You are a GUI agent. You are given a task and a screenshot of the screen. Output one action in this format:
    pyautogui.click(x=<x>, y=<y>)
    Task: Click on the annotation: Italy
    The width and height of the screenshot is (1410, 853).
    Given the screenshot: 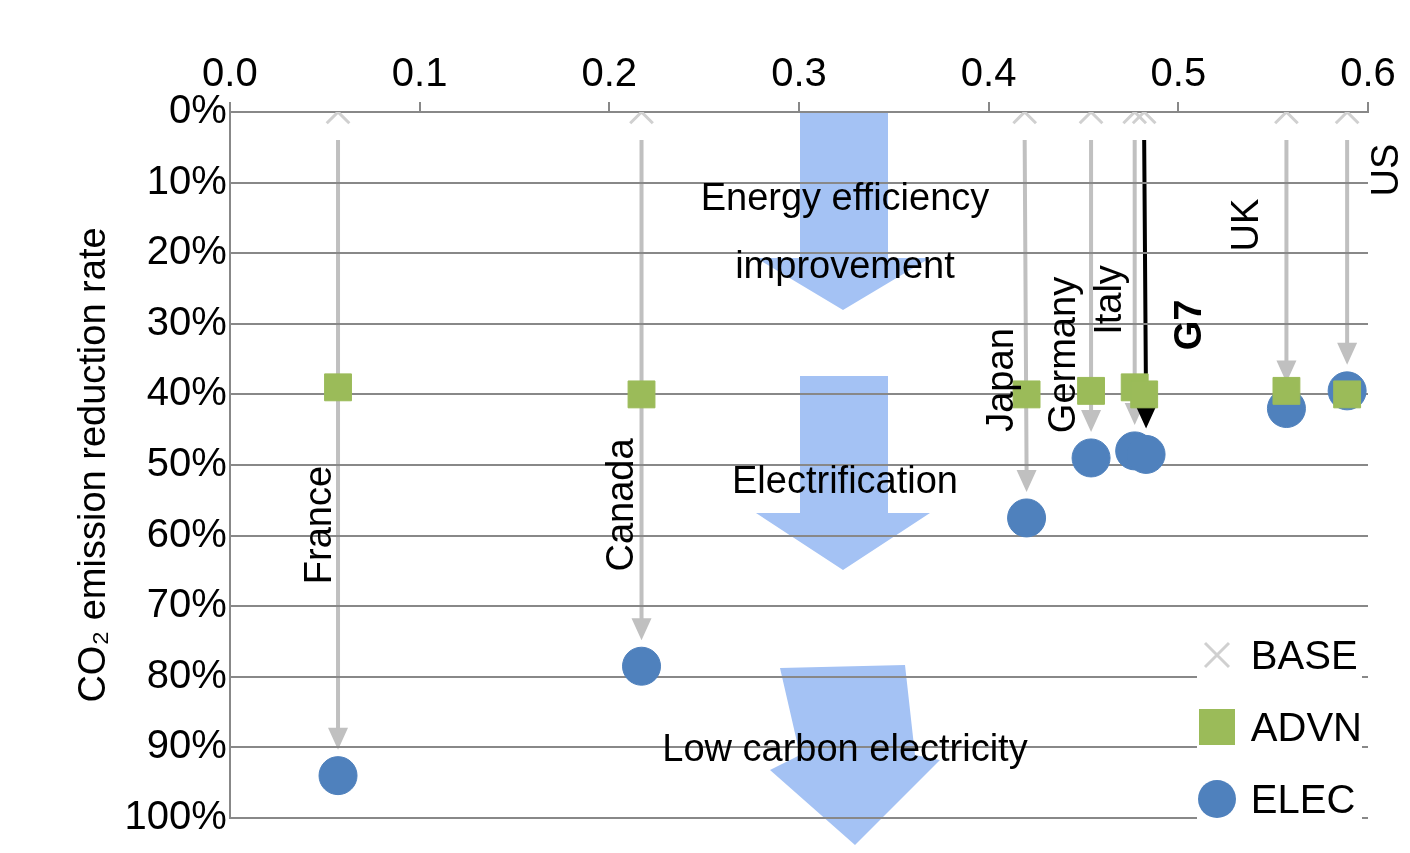 What is the action you would take?
    pyautogui.click(x=1108, y=300)
    